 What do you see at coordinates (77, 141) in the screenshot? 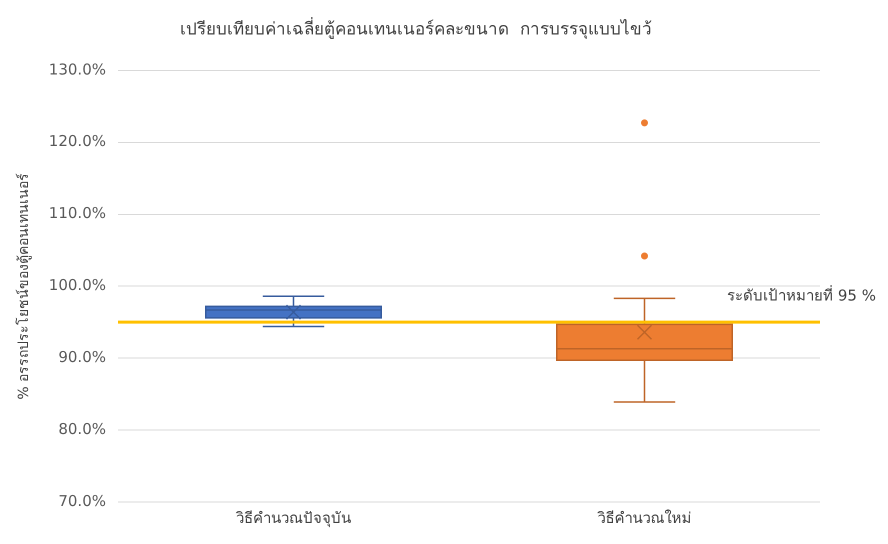
I see `y-tick-label: 120.0%` at bounding box center [77, 141].